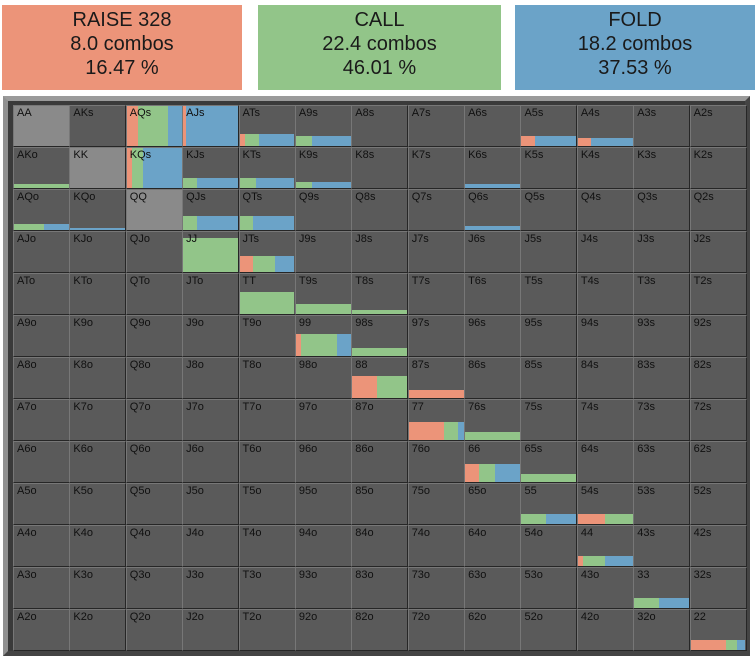  Describe the element at coordinates (605, 210) in the screenshot. I see `hand-cell-Q4s: Q4s` at that location.